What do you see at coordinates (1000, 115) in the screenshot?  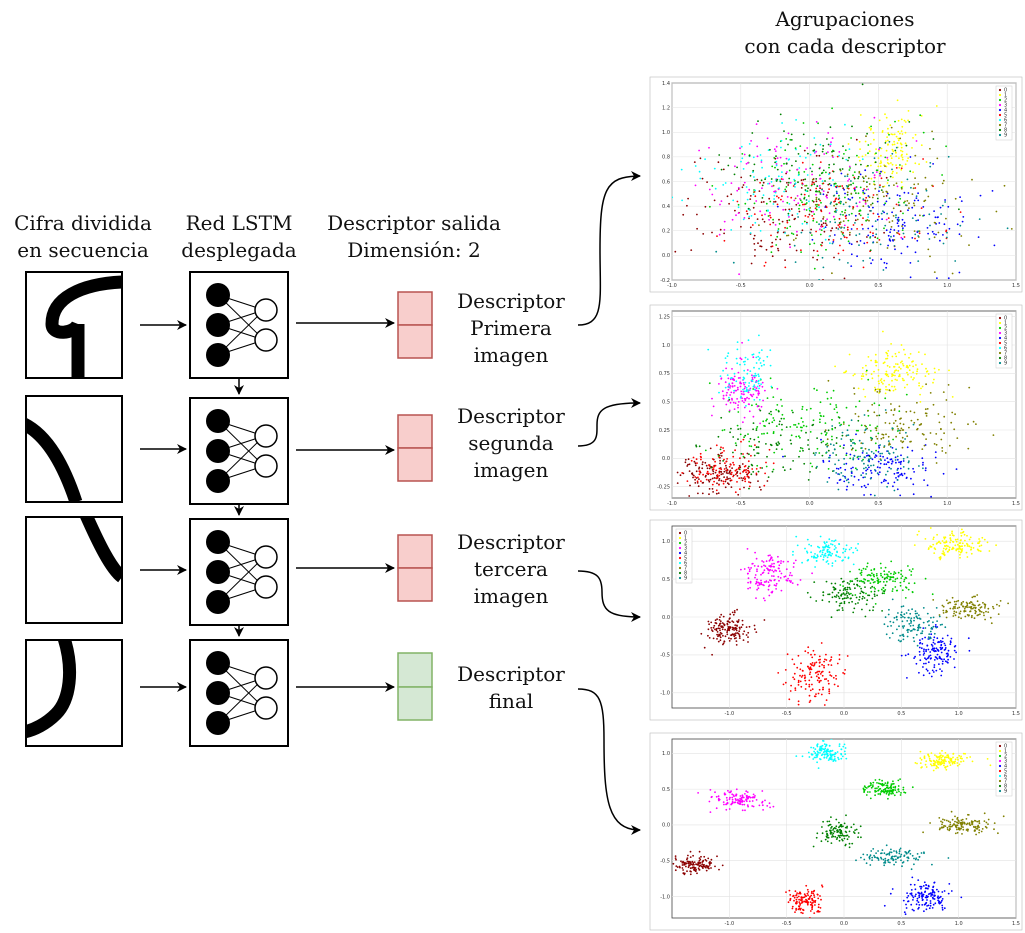 I see `legend-marker` at bounding box center [1000, 115].